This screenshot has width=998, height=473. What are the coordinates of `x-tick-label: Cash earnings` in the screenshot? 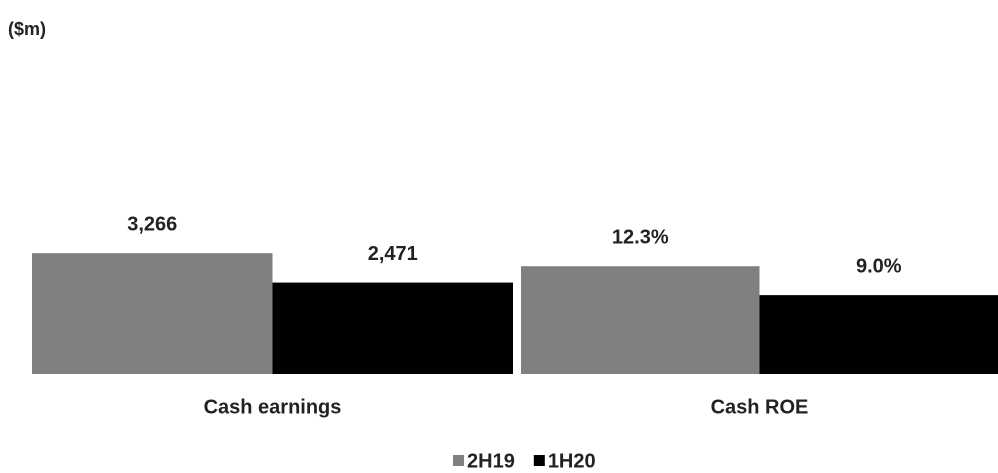 It's located at (273, 407).